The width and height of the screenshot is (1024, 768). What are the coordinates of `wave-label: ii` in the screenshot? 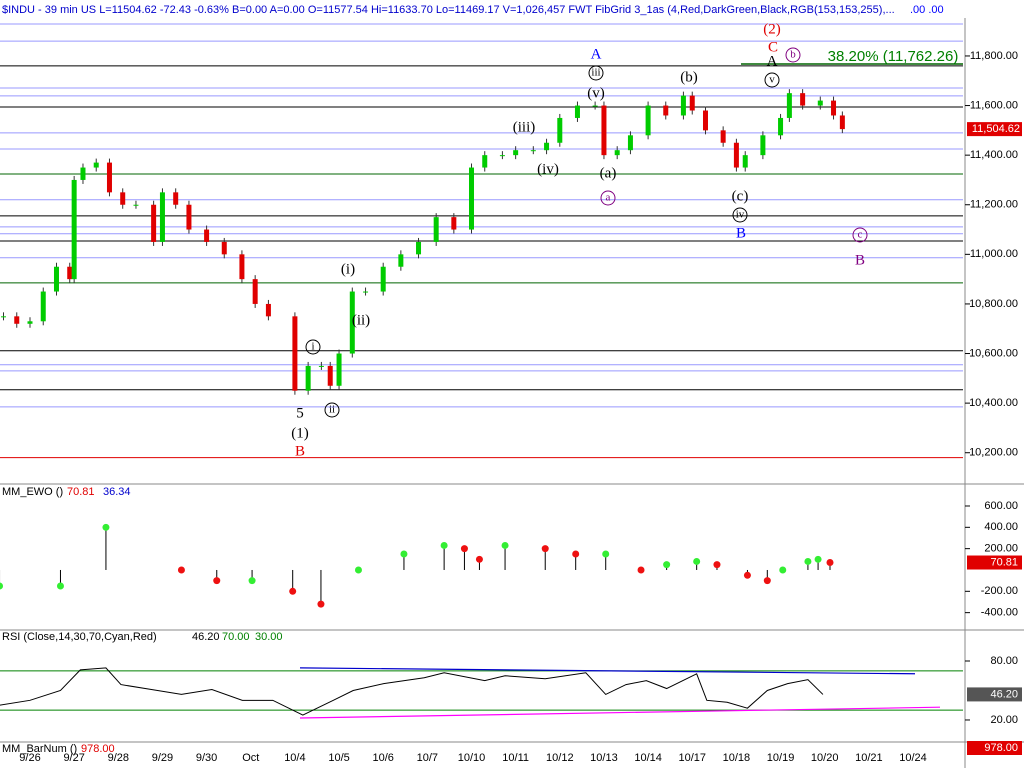 It's located at (332, 410).